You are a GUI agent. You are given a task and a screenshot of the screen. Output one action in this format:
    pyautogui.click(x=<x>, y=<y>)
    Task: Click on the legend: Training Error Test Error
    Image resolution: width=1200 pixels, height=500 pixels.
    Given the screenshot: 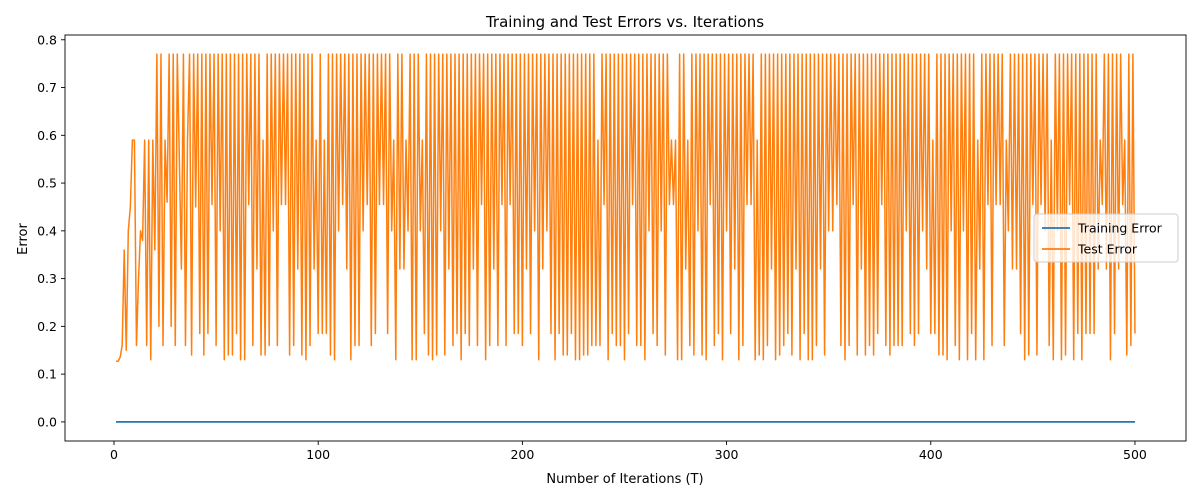 What is the action you would take?
    pyautogui.click(x=1106, y=238)
    